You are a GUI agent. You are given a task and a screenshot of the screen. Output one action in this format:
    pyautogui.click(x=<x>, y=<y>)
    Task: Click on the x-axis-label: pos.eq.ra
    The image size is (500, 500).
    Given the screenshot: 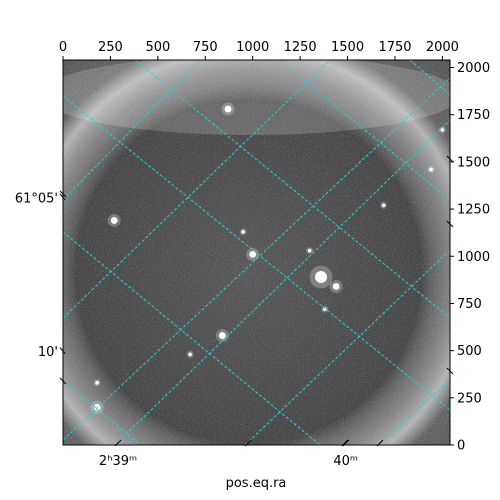 What is the action you would take?
    pyautogui.click(x=256, y=483)
    